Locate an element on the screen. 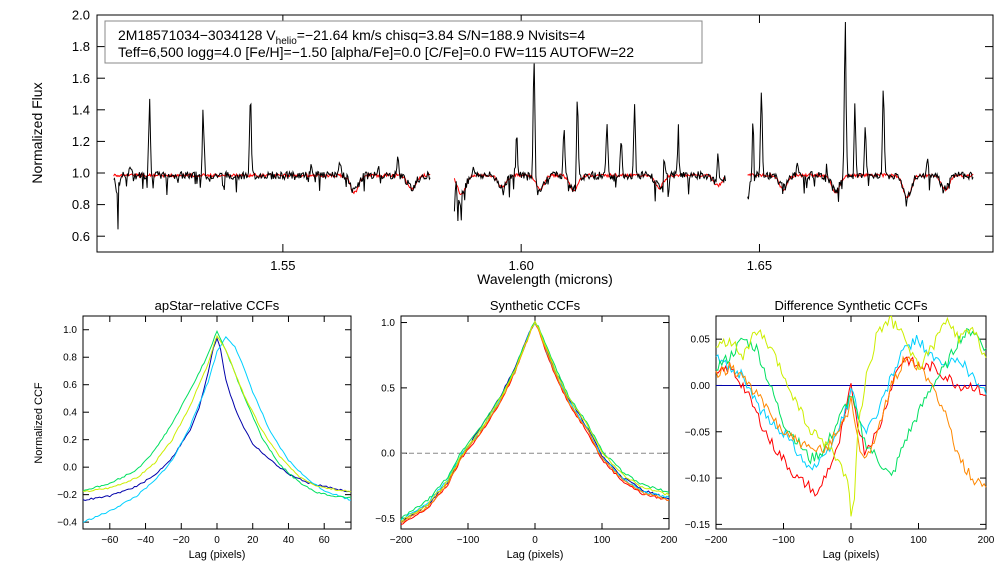  x-tick-label: −40 is located at coordinates (145, 540).